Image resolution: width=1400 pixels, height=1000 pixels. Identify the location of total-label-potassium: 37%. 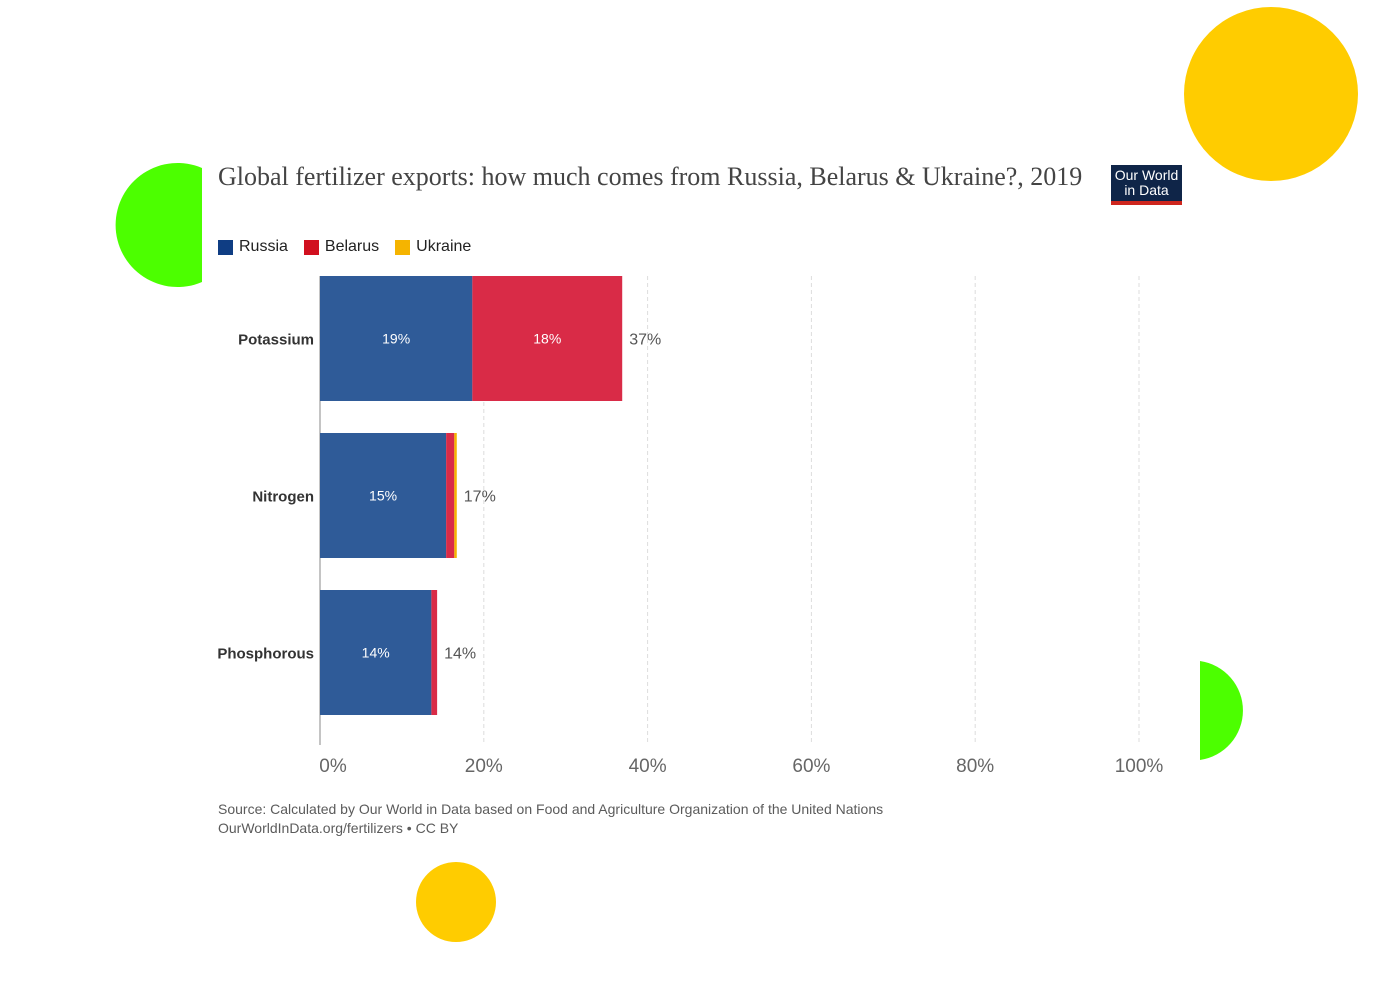
(645, 340).